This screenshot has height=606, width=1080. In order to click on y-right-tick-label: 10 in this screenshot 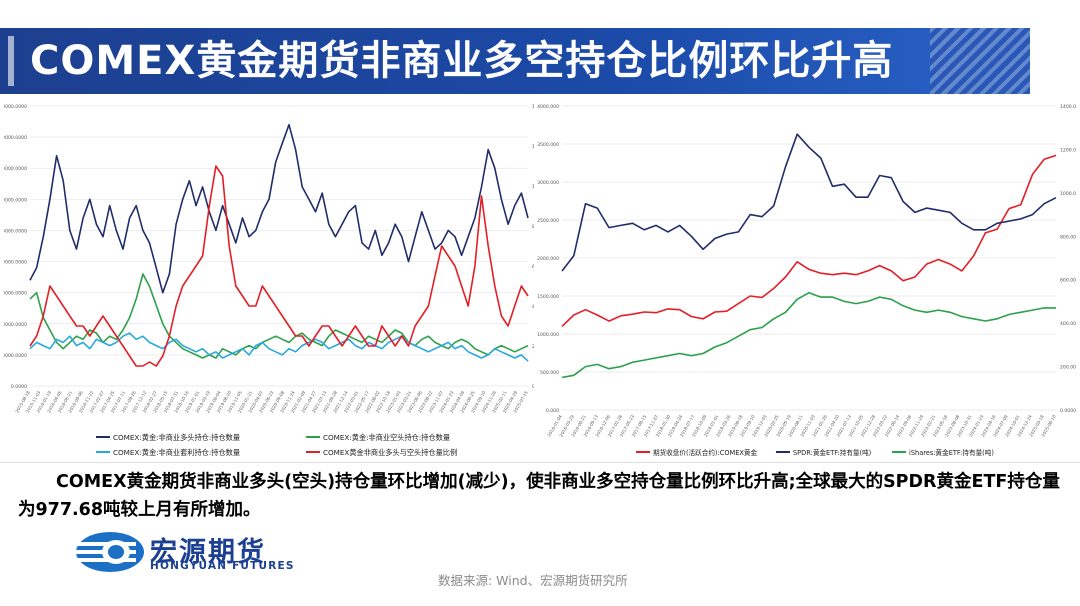, I will do `click(533, 187)`.